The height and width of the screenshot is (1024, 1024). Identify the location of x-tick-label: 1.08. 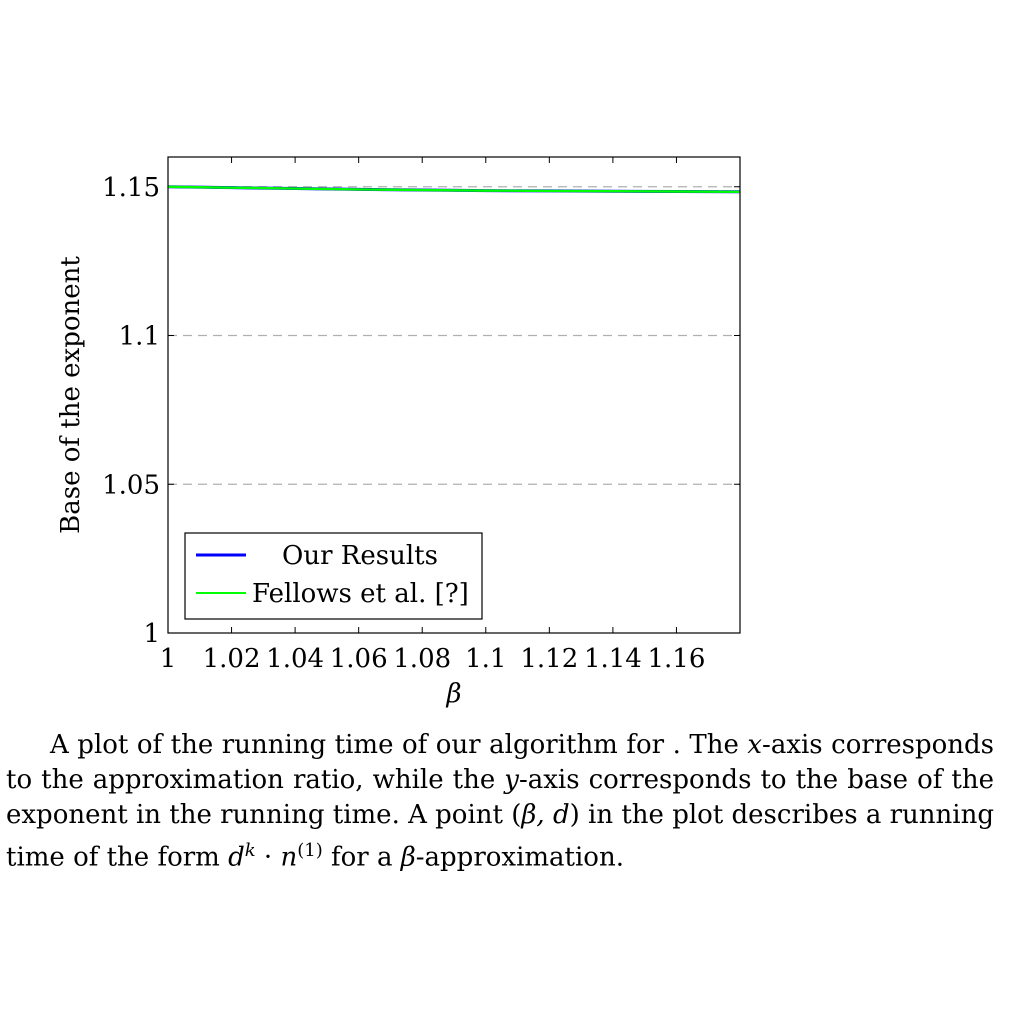
(422, 659).